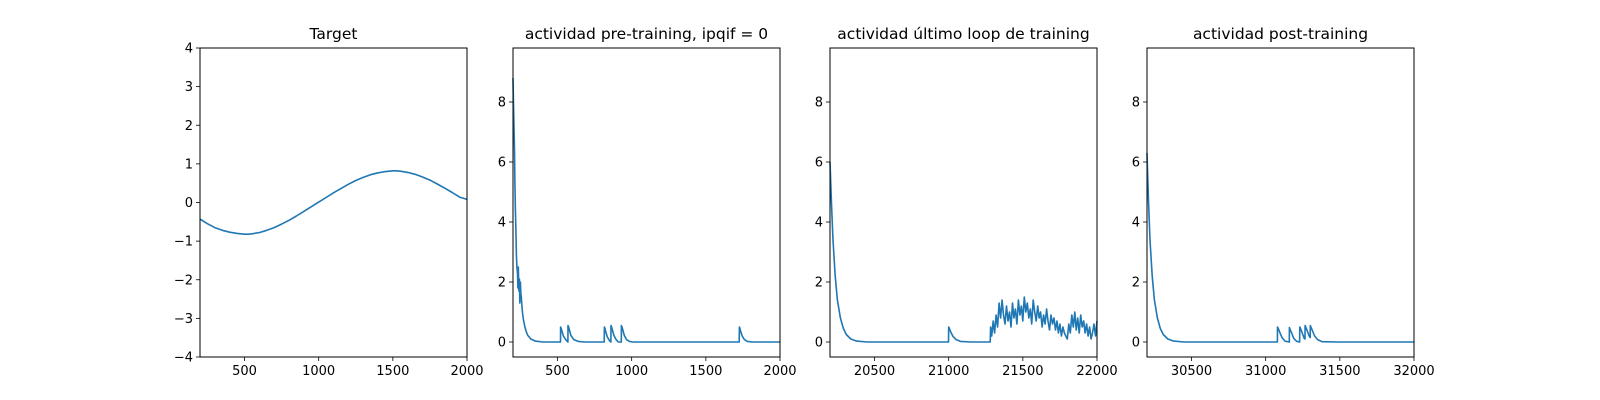 The height and width of the screenshot is (400, 1600). Describe the element at coordinates (646, 34) in the screenshot. I see `panel-title: actividad pre-training, ipqif = 0` at that location.